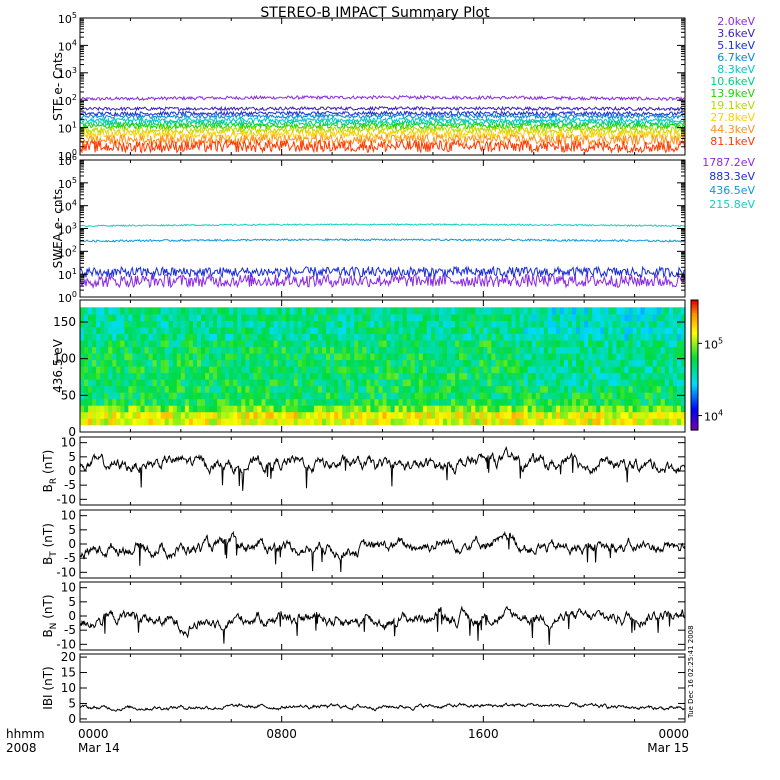 The image size is (780, 780). What do you see at coordinates (66, 572) in the screenshot?
I see `y-tick-label: -10` at bounding box center [66, 572].